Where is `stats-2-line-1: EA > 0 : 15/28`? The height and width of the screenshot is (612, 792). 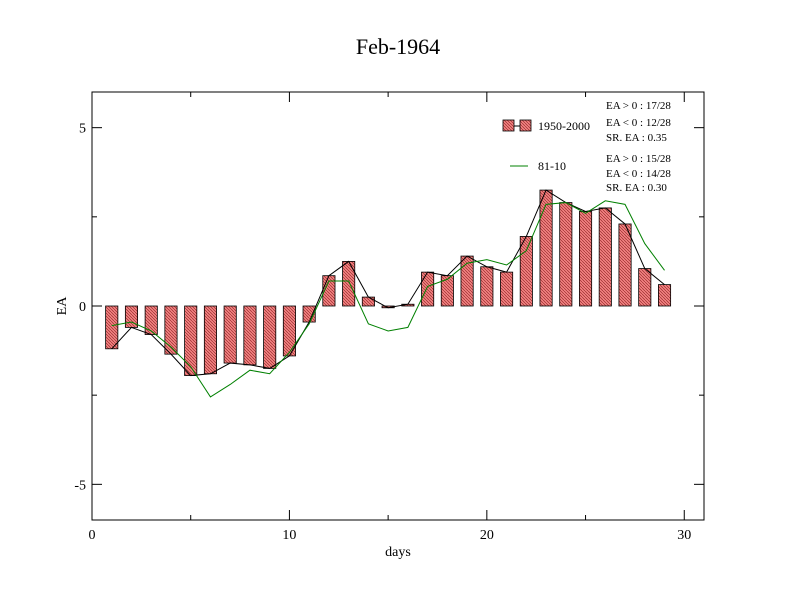
stats-2-line-1: EA > 0 : 15/28 is located at coordinates (638, 159).